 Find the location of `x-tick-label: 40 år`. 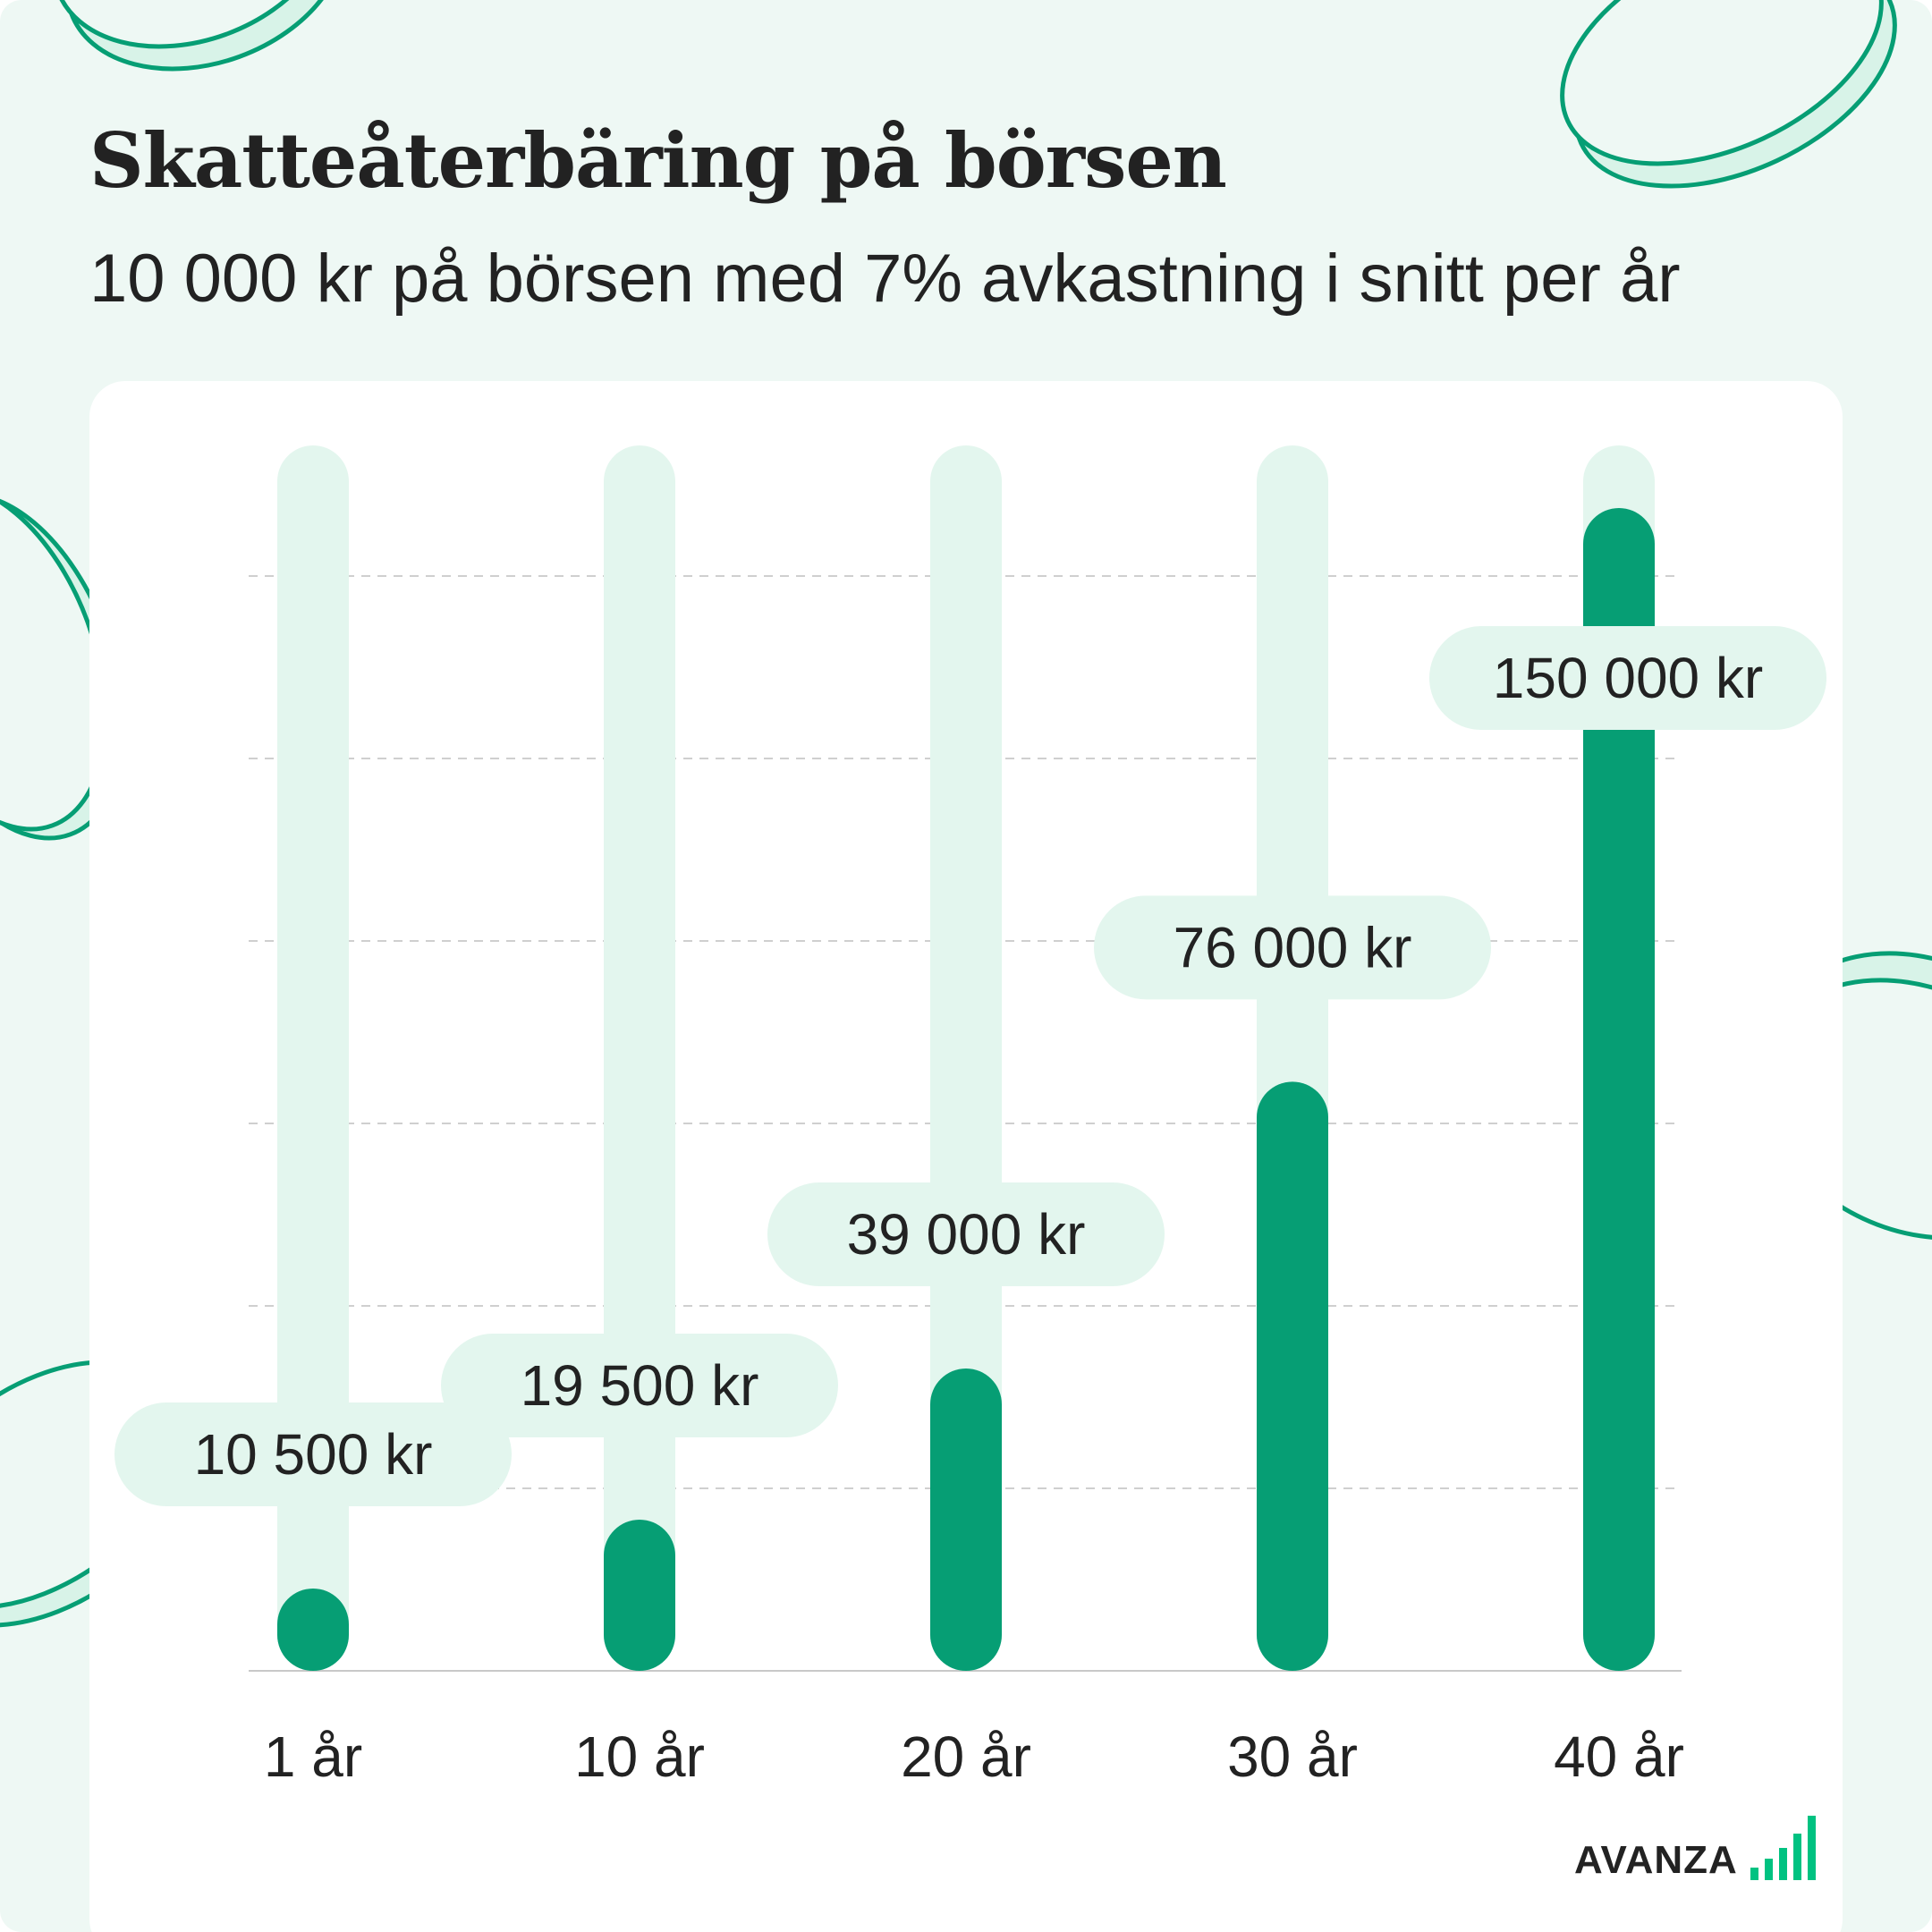

x-tick-label: 40 år is located at coordinates (1619, 1756).